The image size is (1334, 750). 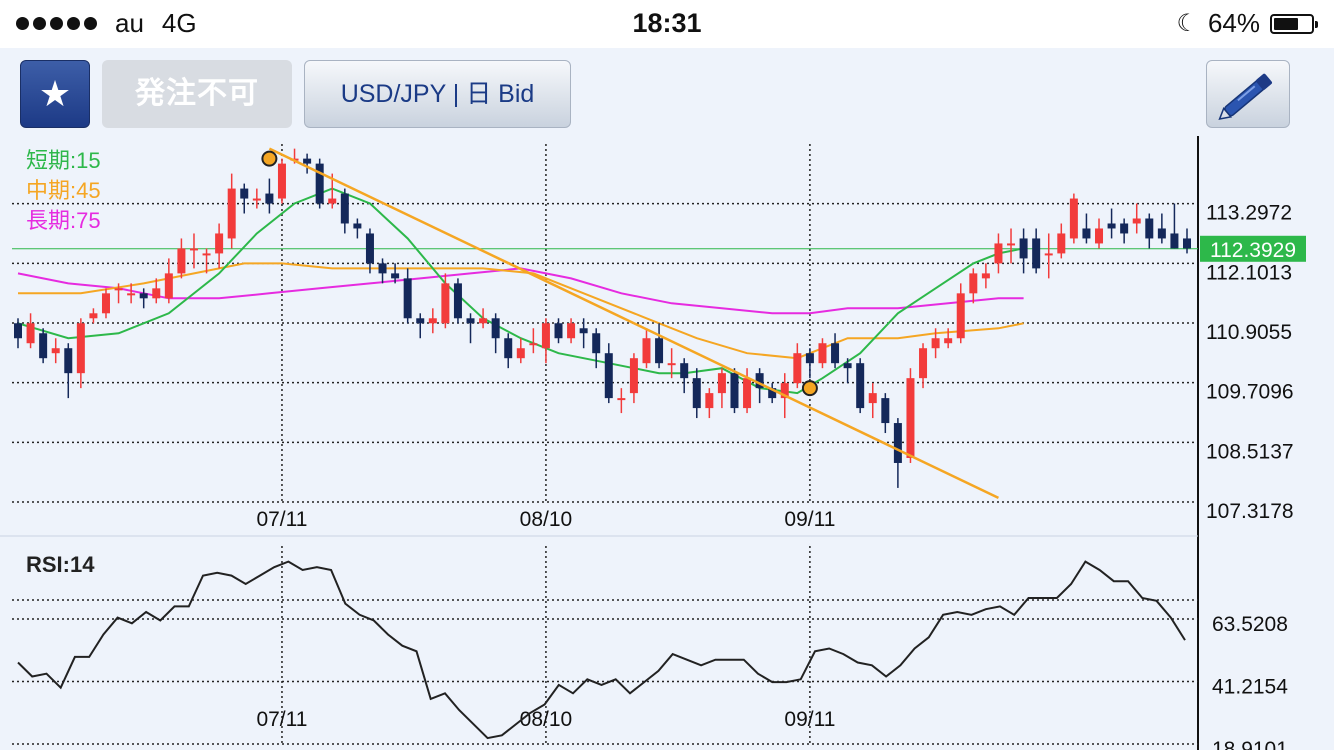 I want to click on battery-percent: 64%, so click(x=1233, y=23).